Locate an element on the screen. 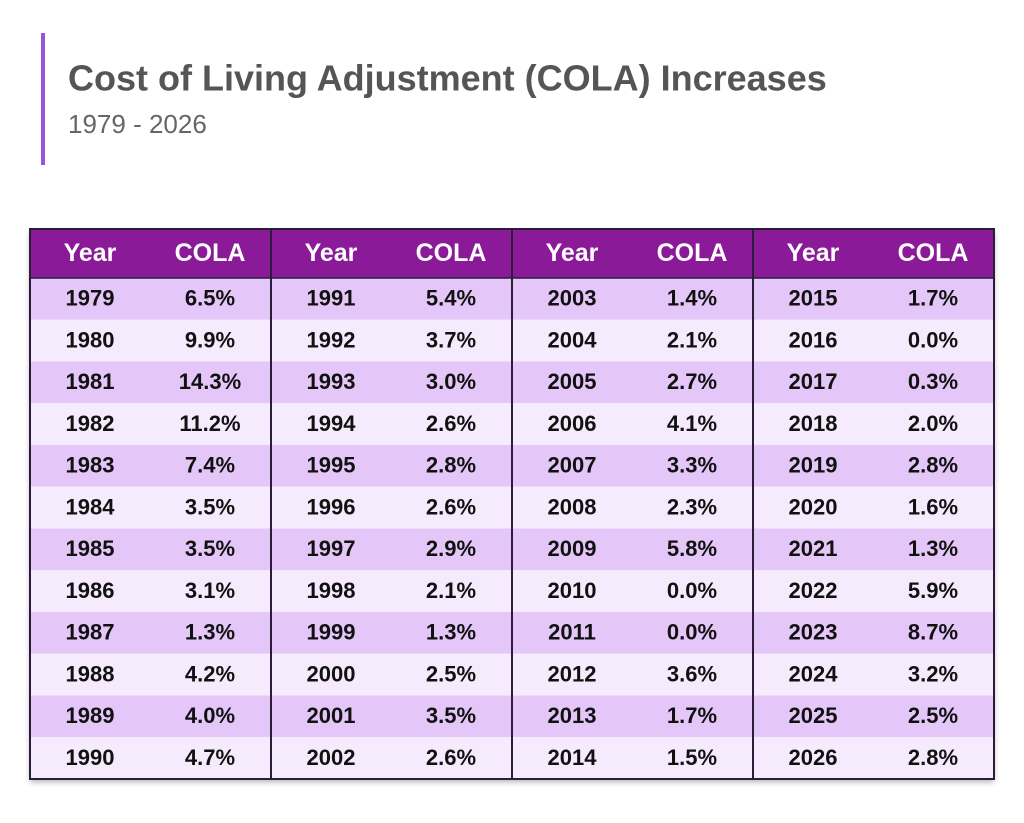 The height and width of the screenshot is (823, 1024). year-cell: 1990 is located at coordinates (90, 757).